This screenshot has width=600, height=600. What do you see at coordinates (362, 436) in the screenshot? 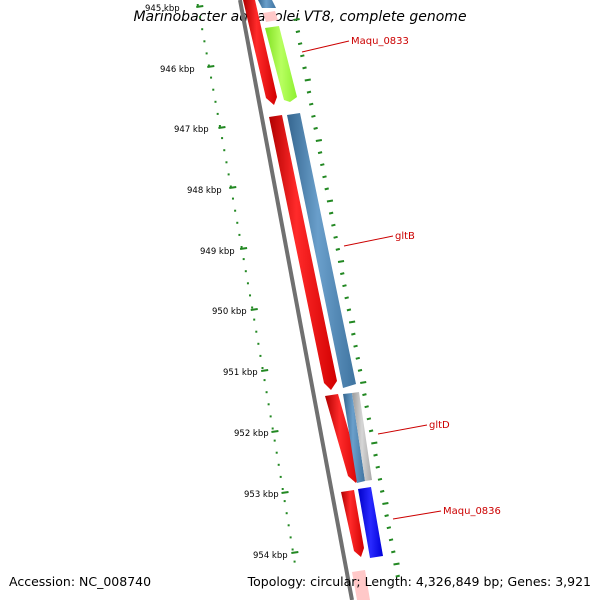
I see `gene-gltd-grey` at bounding box center [362, 436].